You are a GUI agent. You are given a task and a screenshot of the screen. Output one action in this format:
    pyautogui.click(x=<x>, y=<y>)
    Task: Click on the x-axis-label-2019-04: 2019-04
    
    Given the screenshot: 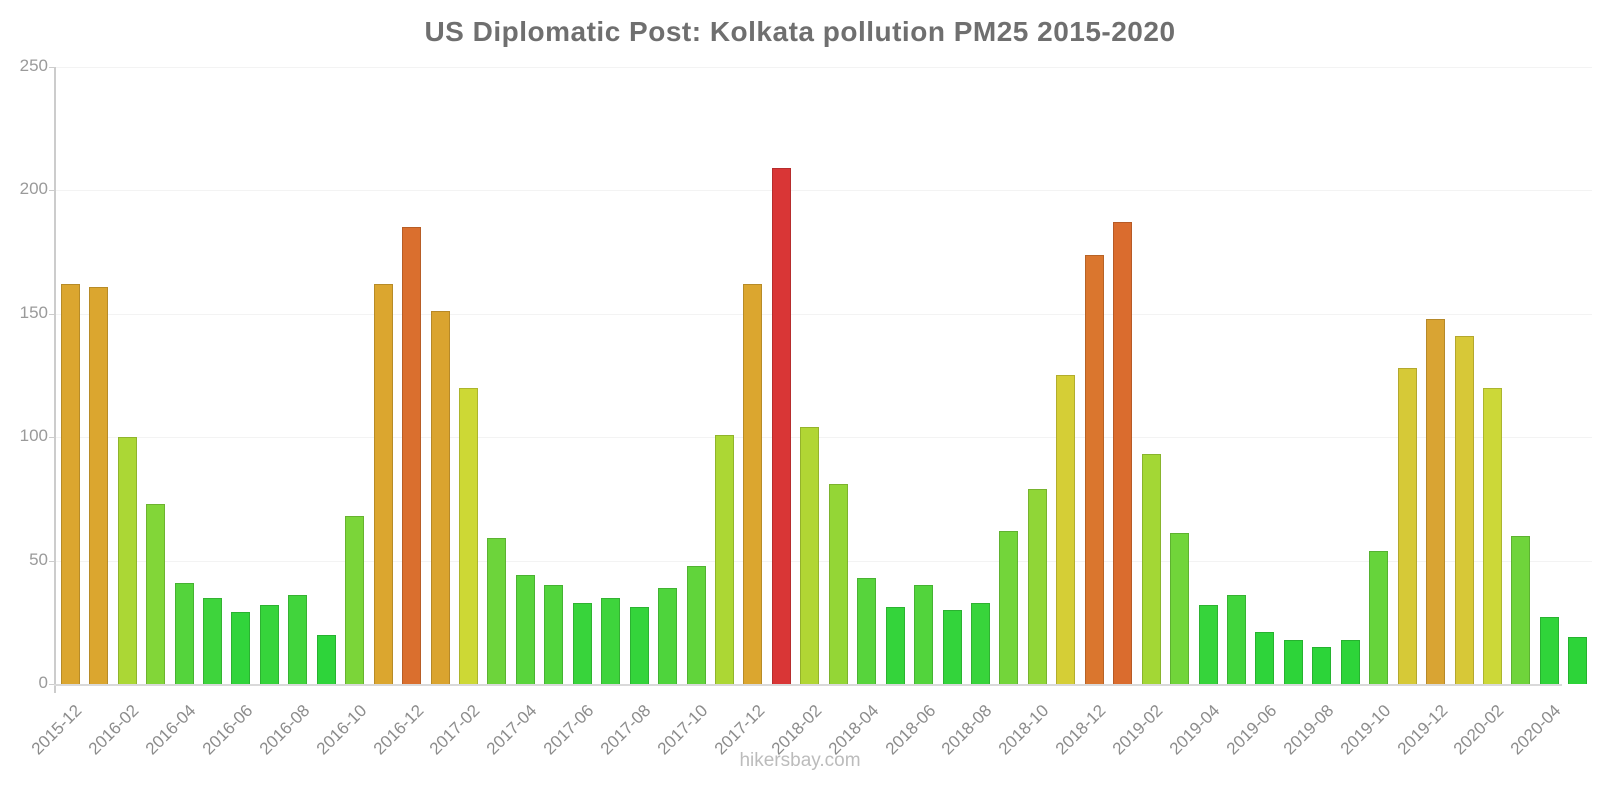 What is the action you would take?
    pyautogui.click(x=1194, y=729)
    